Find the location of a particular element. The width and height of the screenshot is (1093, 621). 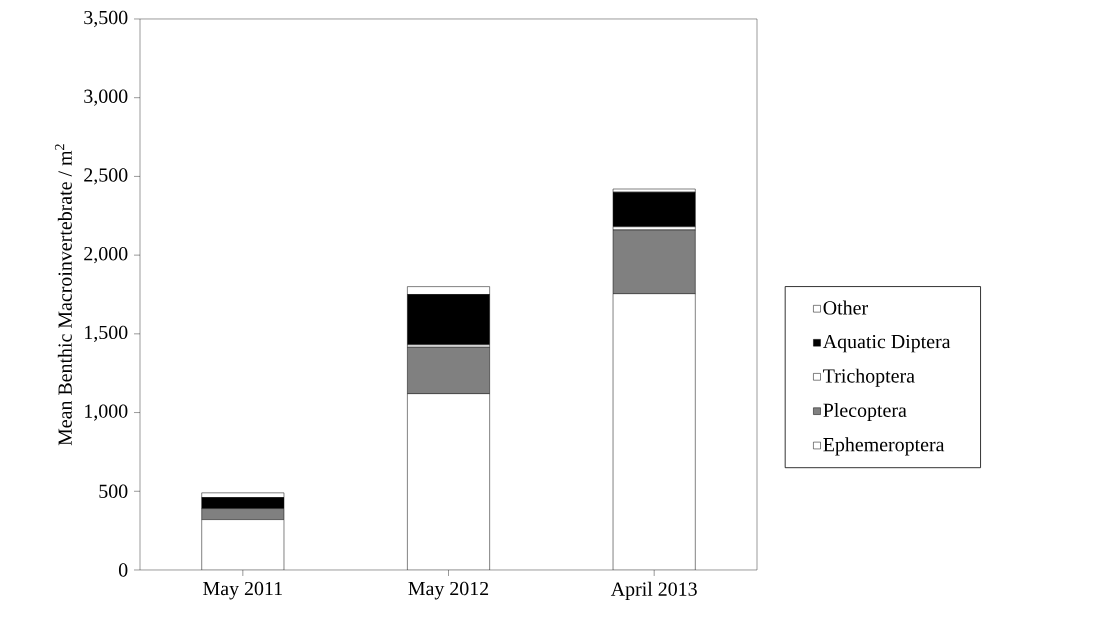

y-tick-label: 1,000 is located at coordinates (106, 412).